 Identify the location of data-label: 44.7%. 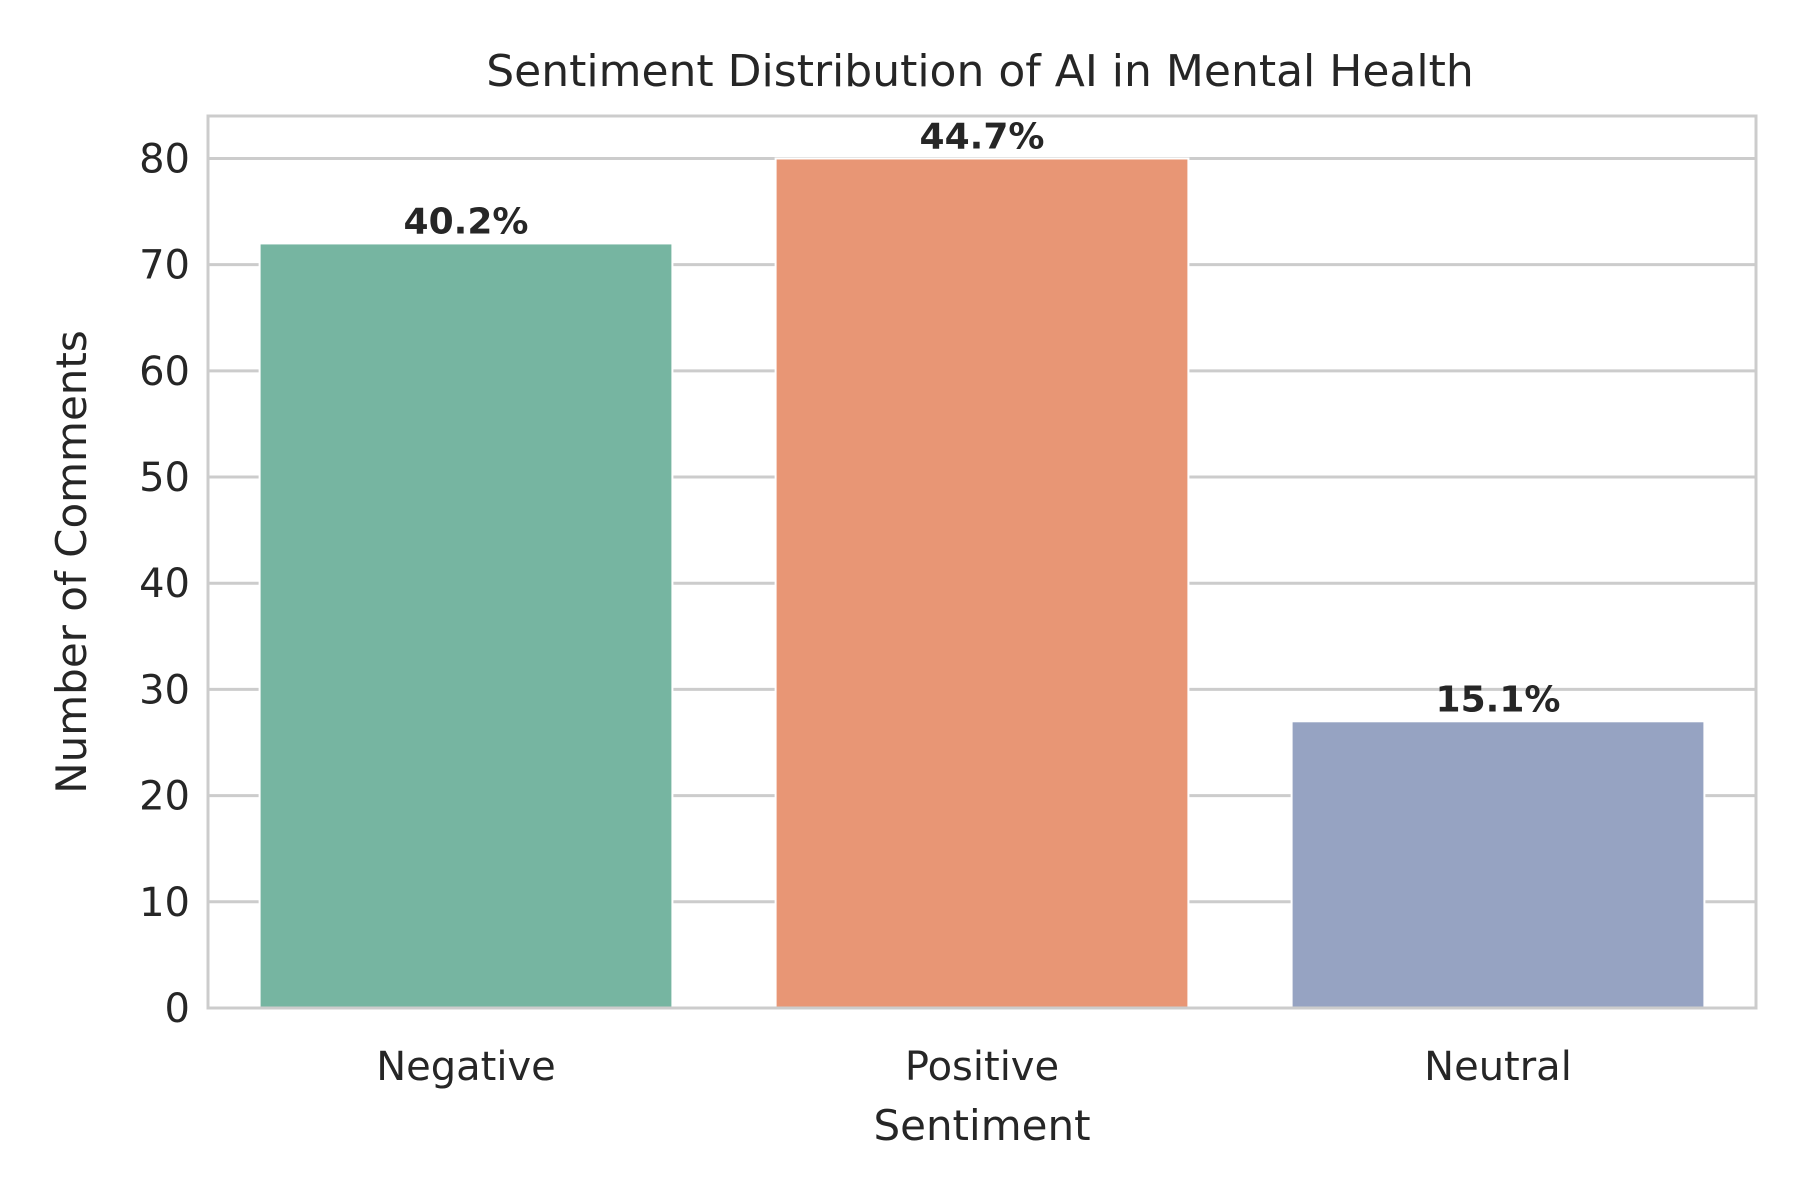
(982, 136).